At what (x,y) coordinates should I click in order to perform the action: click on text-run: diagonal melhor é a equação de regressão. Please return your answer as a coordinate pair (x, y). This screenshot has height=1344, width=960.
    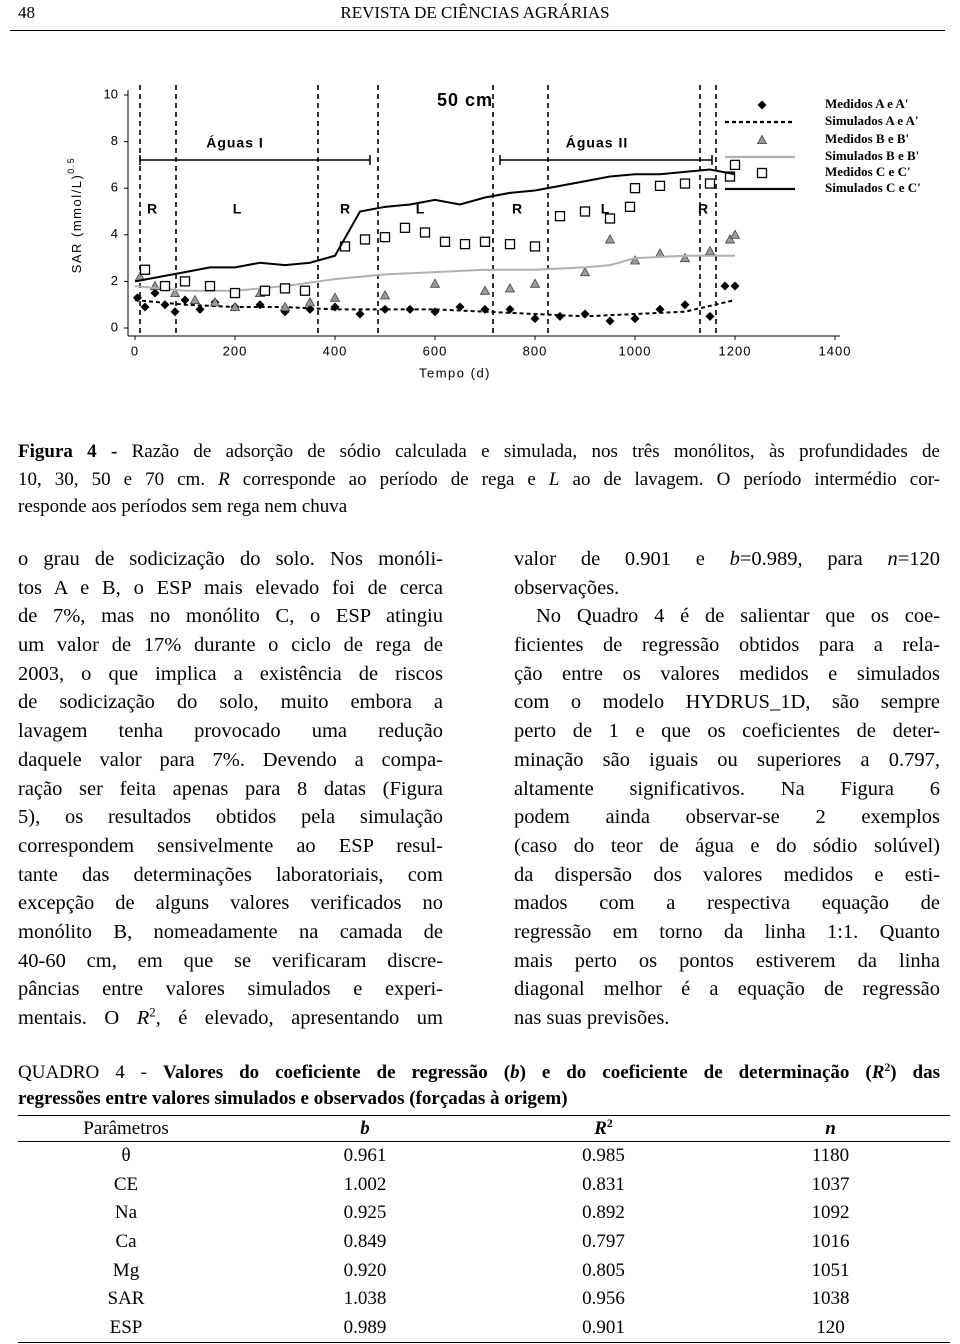
    Looking at the image, I should click on (727, 989).